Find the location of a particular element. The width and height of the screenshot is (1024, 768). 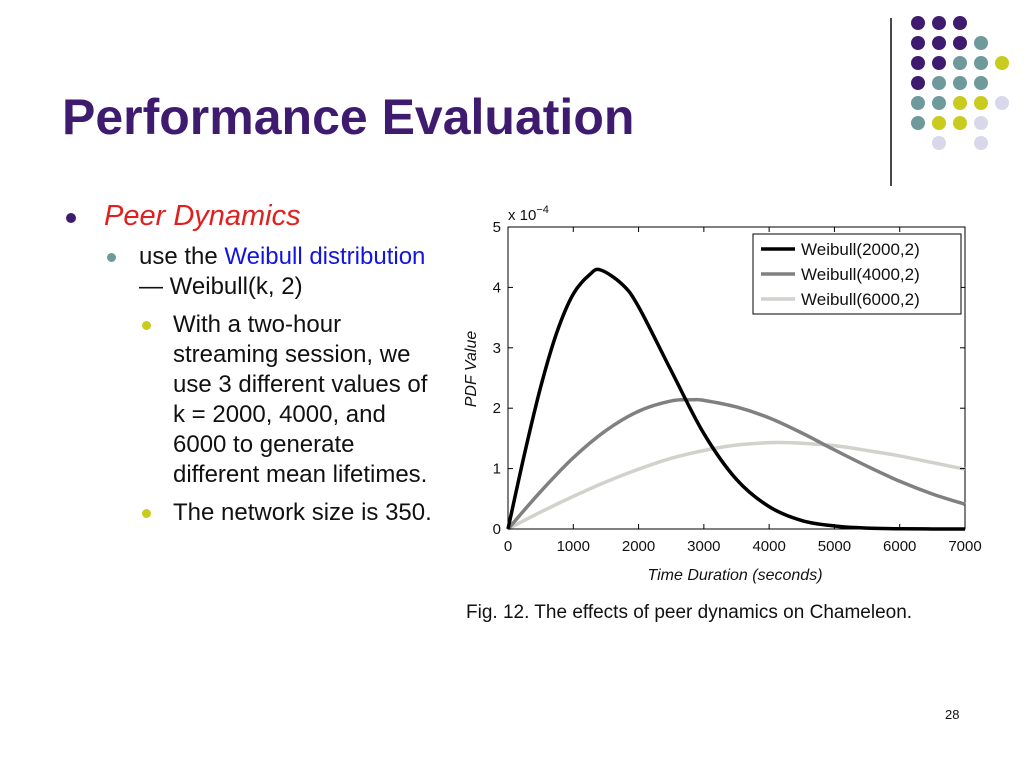

y-tick-label: 1 is located at coordinates (497, 469).